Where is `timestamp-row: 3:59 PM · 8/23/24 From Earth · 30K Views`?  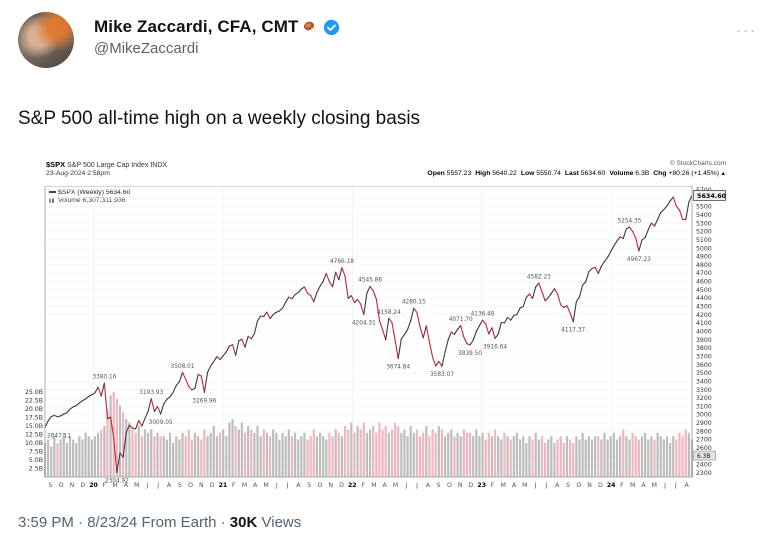 timestamp-row: 3:59 PM · 8/23/24 From Earth · 30K Views is located at coordinates (160, 522).